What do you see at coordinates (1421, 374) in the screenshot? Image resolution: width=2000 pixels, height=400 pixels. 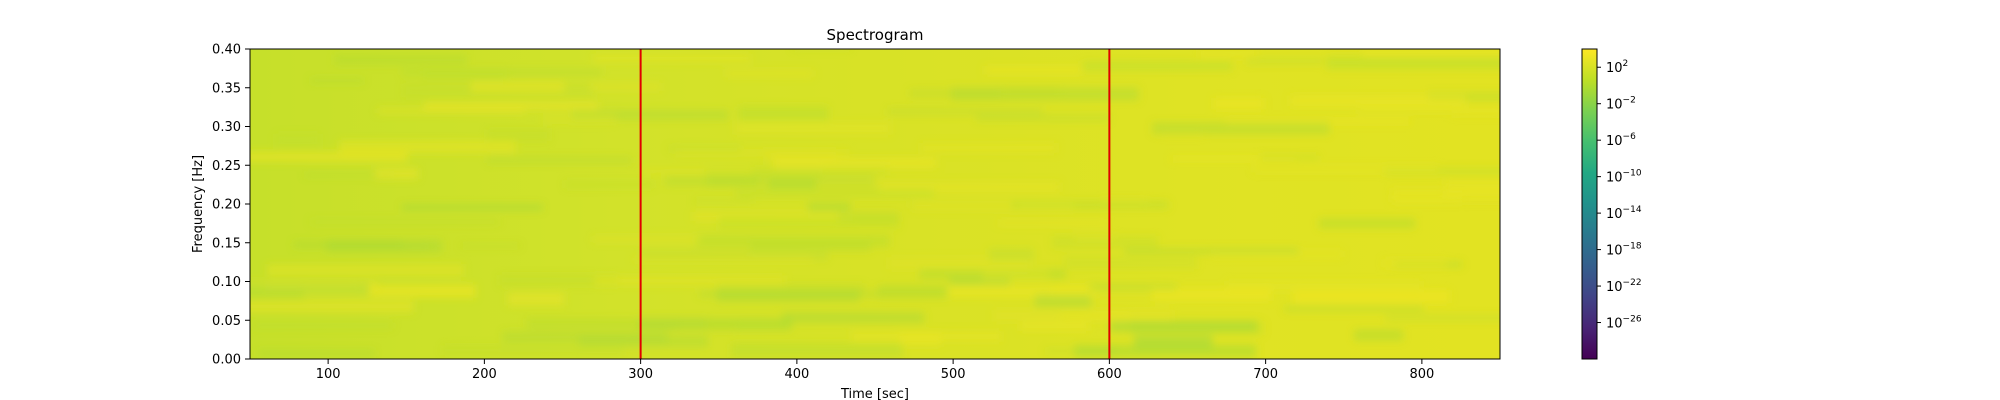 I see `x-tick-label: 800` at bounding box center [1421, 374].